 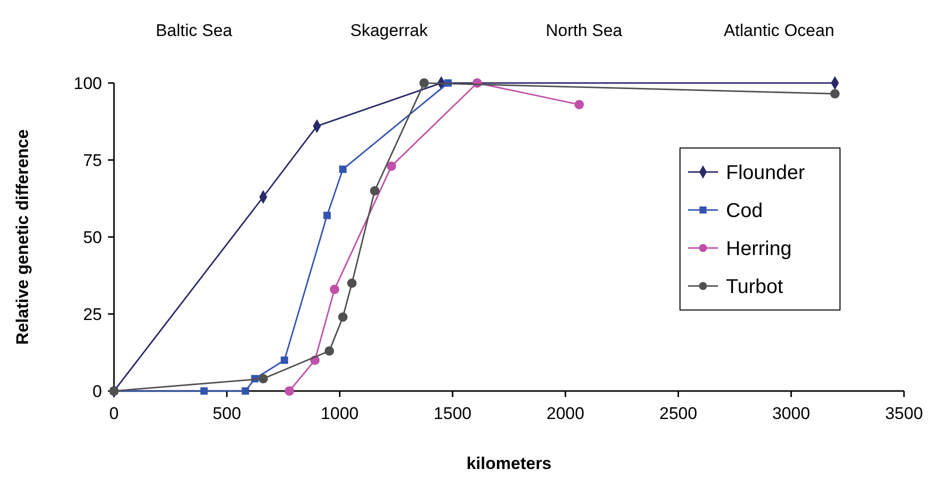 I want to click on text: North Sea, so click(x=584, y=30).